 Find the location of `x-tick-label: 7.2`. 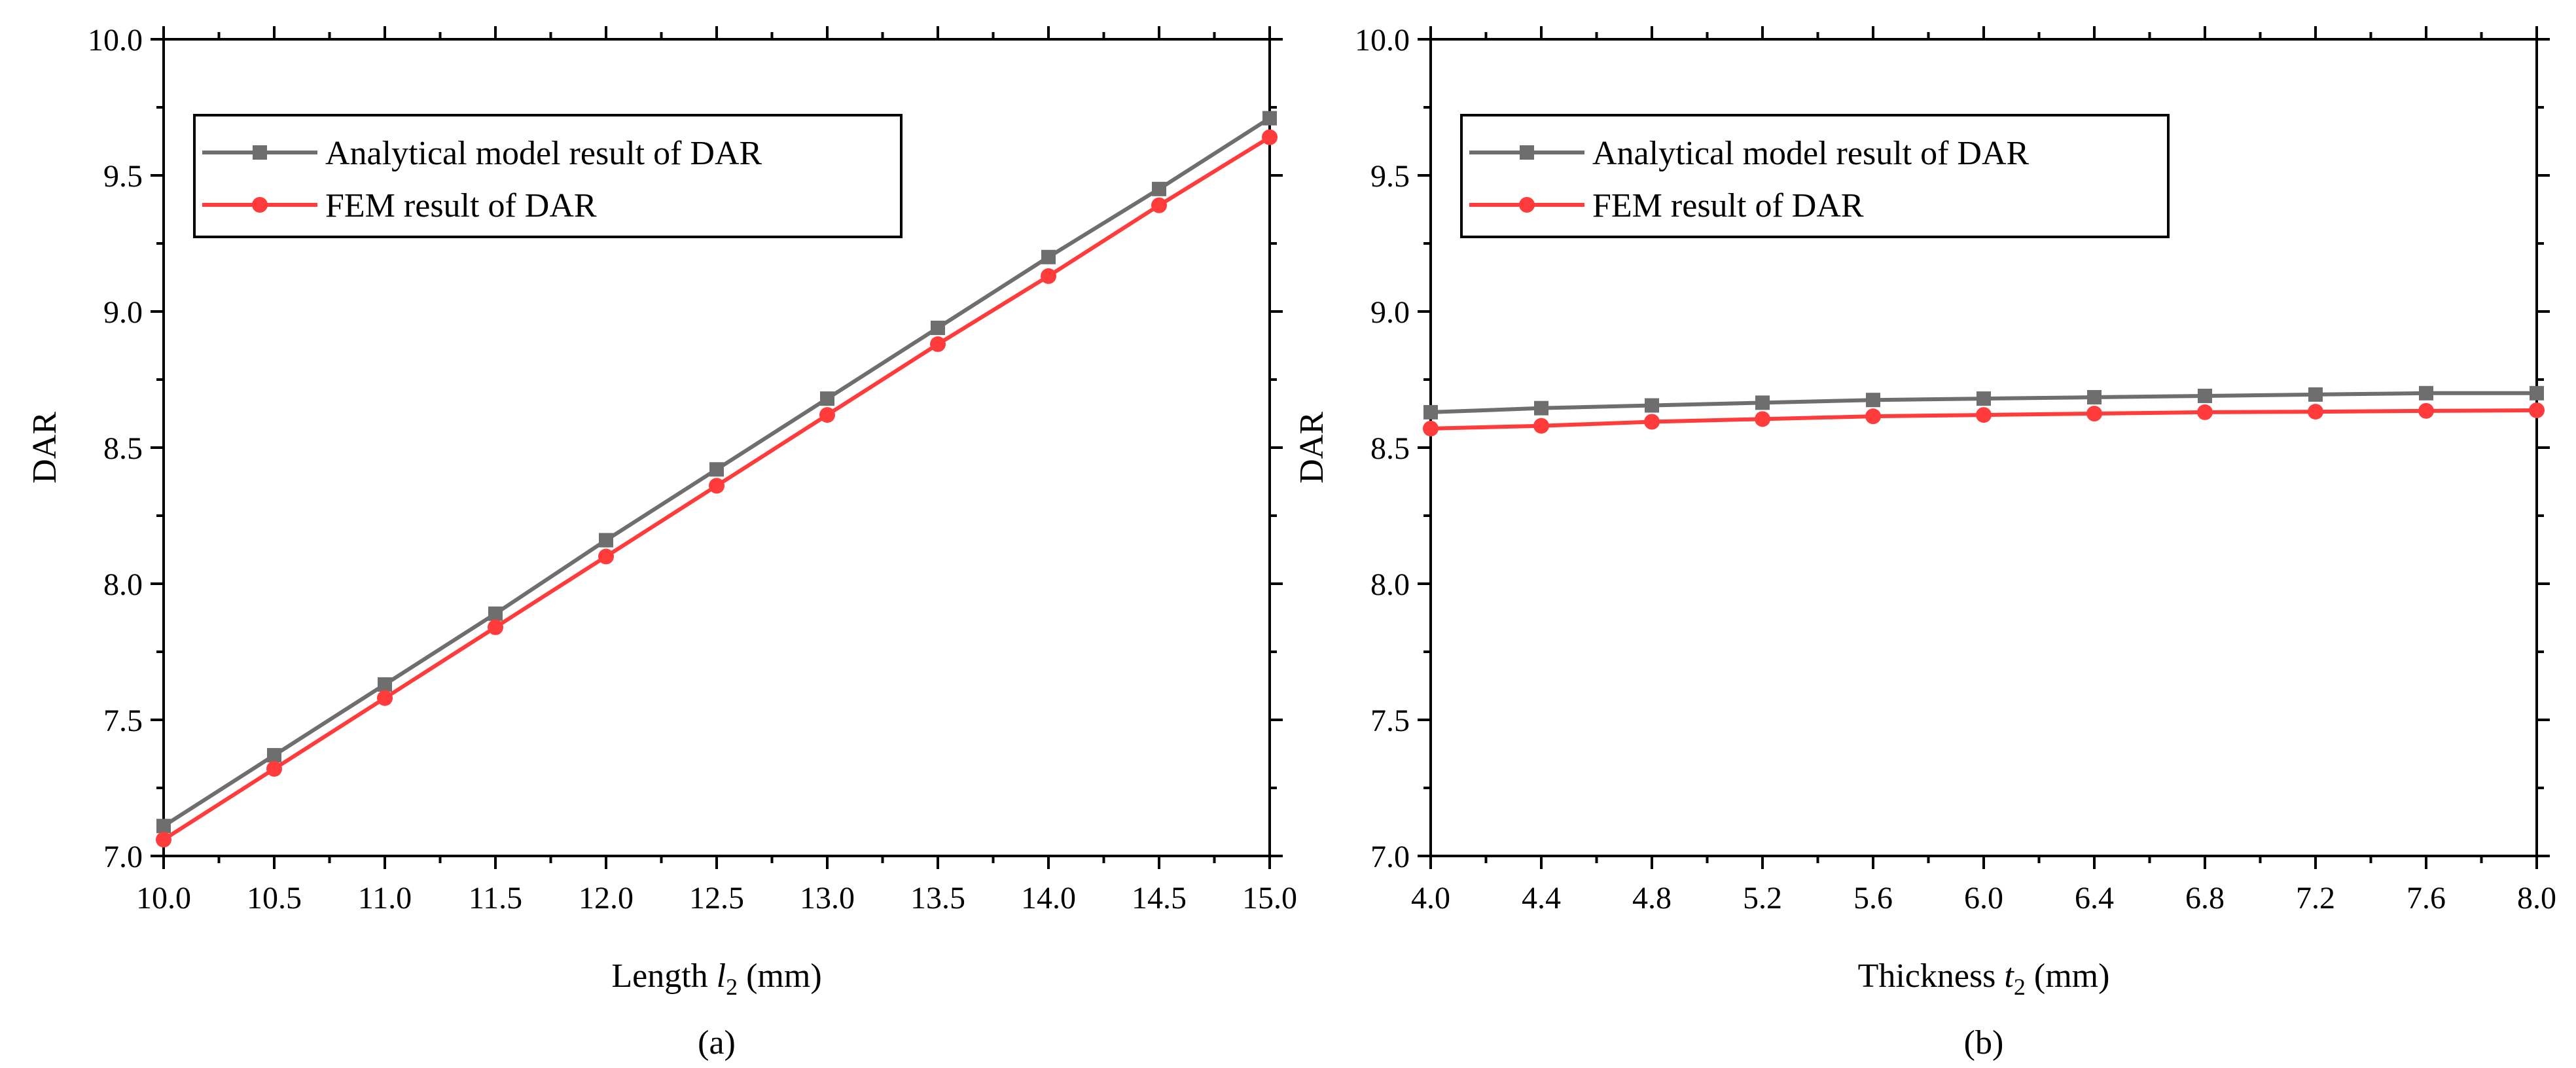

x-tick-label: 7.2 is located at coordinates (2315, 898).